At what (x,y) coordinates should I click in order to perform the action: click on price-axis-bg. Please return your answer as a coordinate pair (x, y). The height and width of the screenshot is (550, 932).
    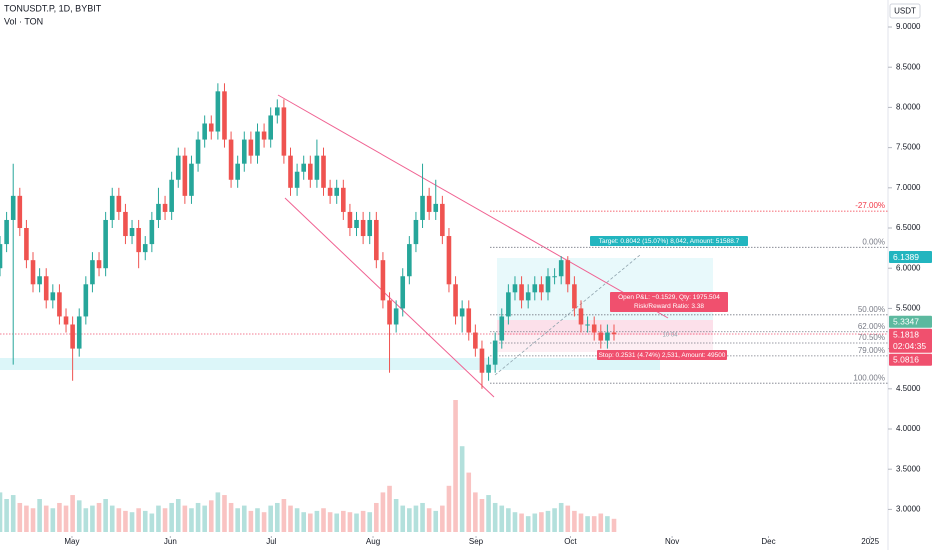
    Looking at the image, I should click on (910, 275).